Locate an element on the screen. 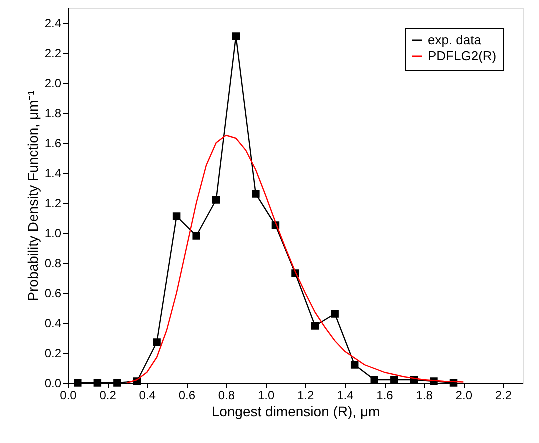 Image resolution: width=539 pixels, height=443 pixels. x-tick-label: 1.6 is located at coordinates (385, 395).